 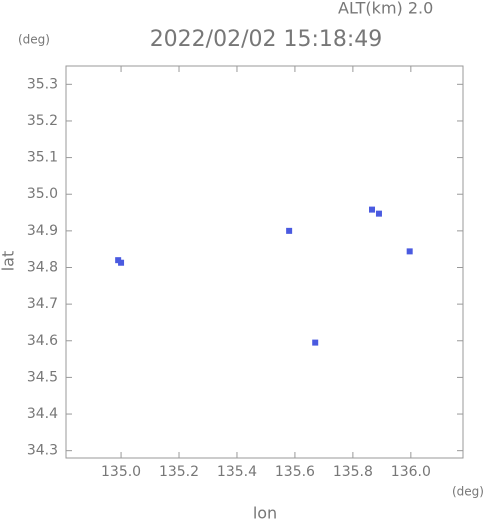 What do you see at coordinates (266, 39) in the screenshot?
I see `chart-title: 2022/02/02 15:18:49` at bounding box center [266, 39].